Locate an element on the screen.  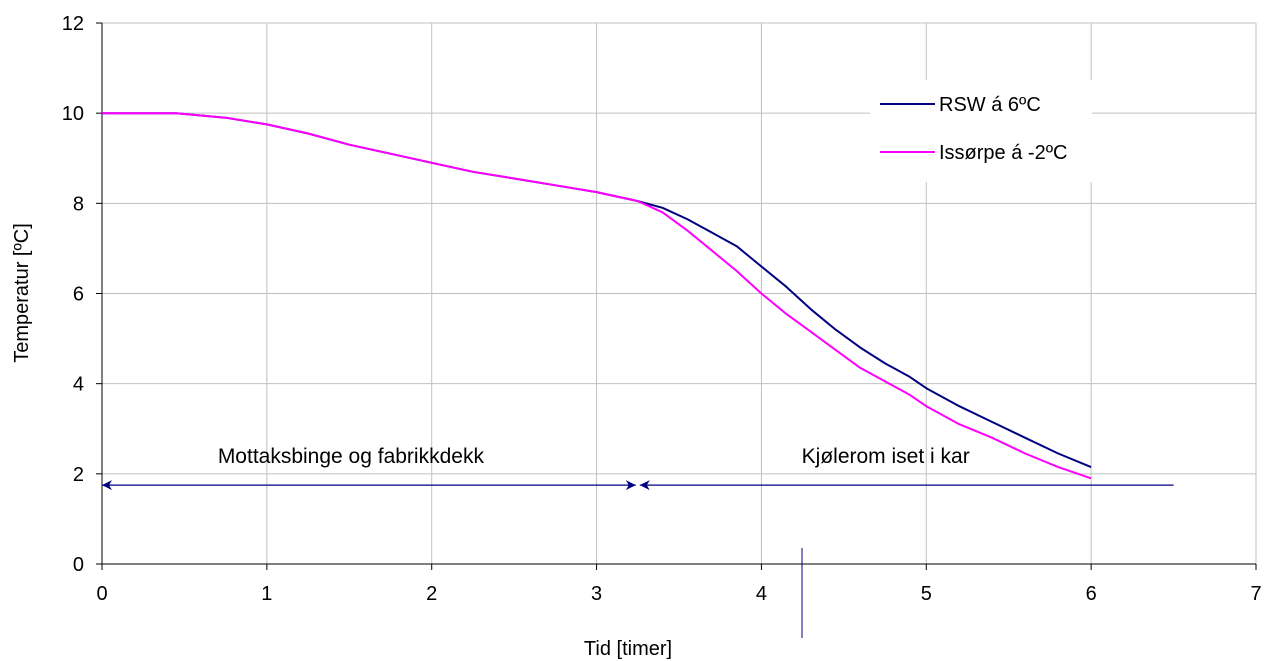
x-tick-label: 1 is located at coordinates (266, 594).